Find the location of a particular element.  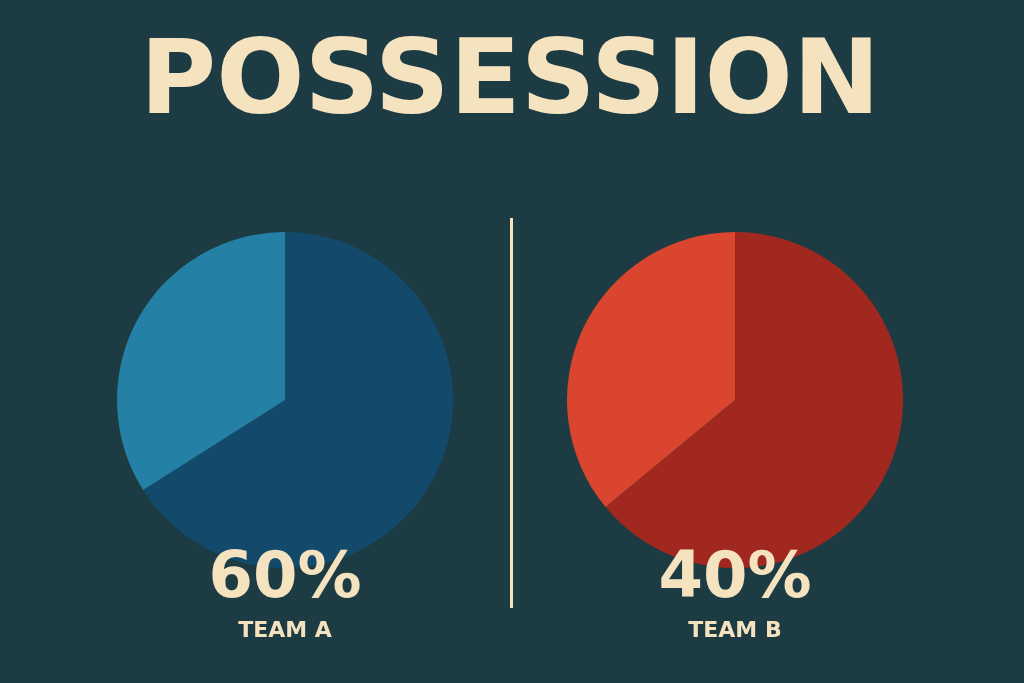

chart-title: POSSESSION is located at coordinates (510, 77).